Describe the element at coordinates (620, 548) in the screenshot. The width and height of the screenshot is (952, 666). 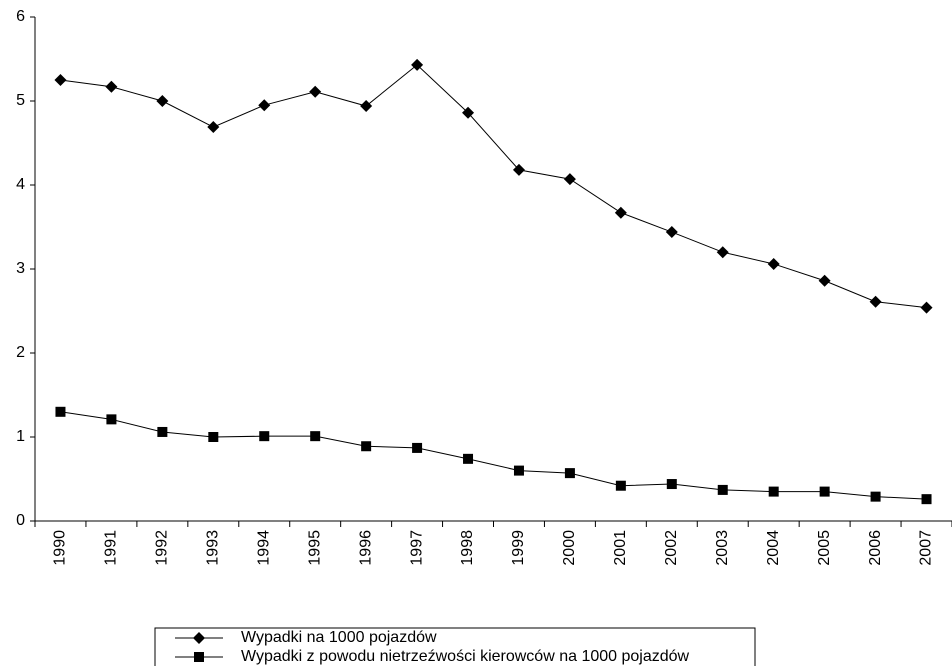
I see `x-tick-label: 2001` at that location.